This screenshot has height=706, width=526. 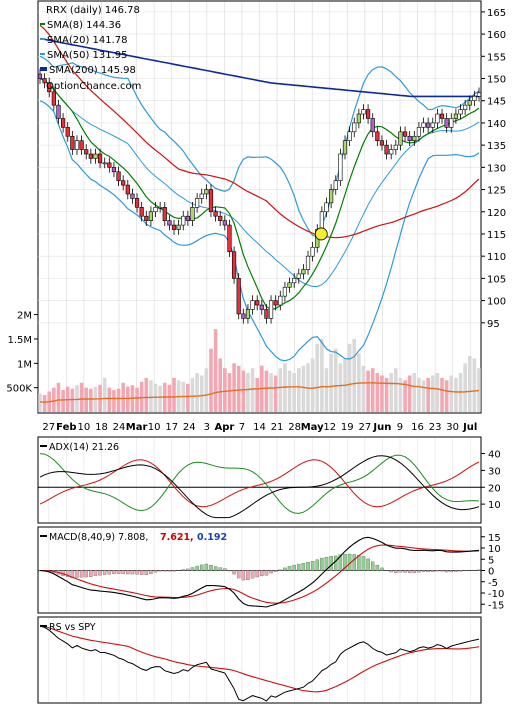 I want to click on x-tick-label: 9, so click(x=400, y=427).